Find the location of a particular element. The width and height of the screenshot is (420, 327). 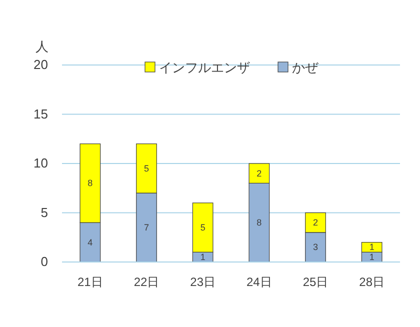

x-tick-label: 25日 is located at coordinates (315, 282).